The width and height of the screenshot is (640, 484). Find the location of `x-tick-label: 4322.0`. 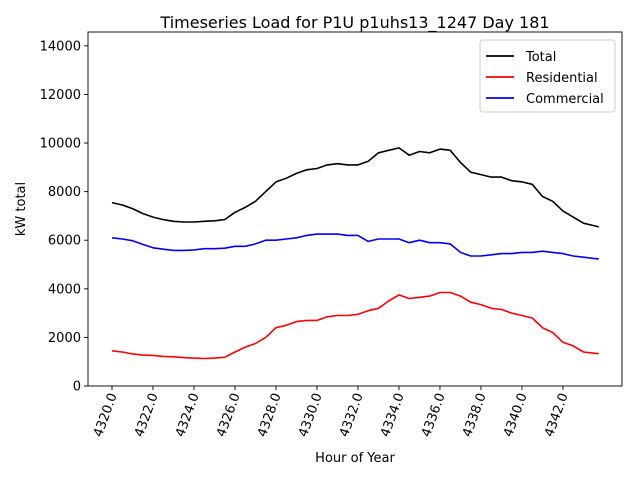

x-tick-label: 4322.0 is located at coordinates (147, 415).